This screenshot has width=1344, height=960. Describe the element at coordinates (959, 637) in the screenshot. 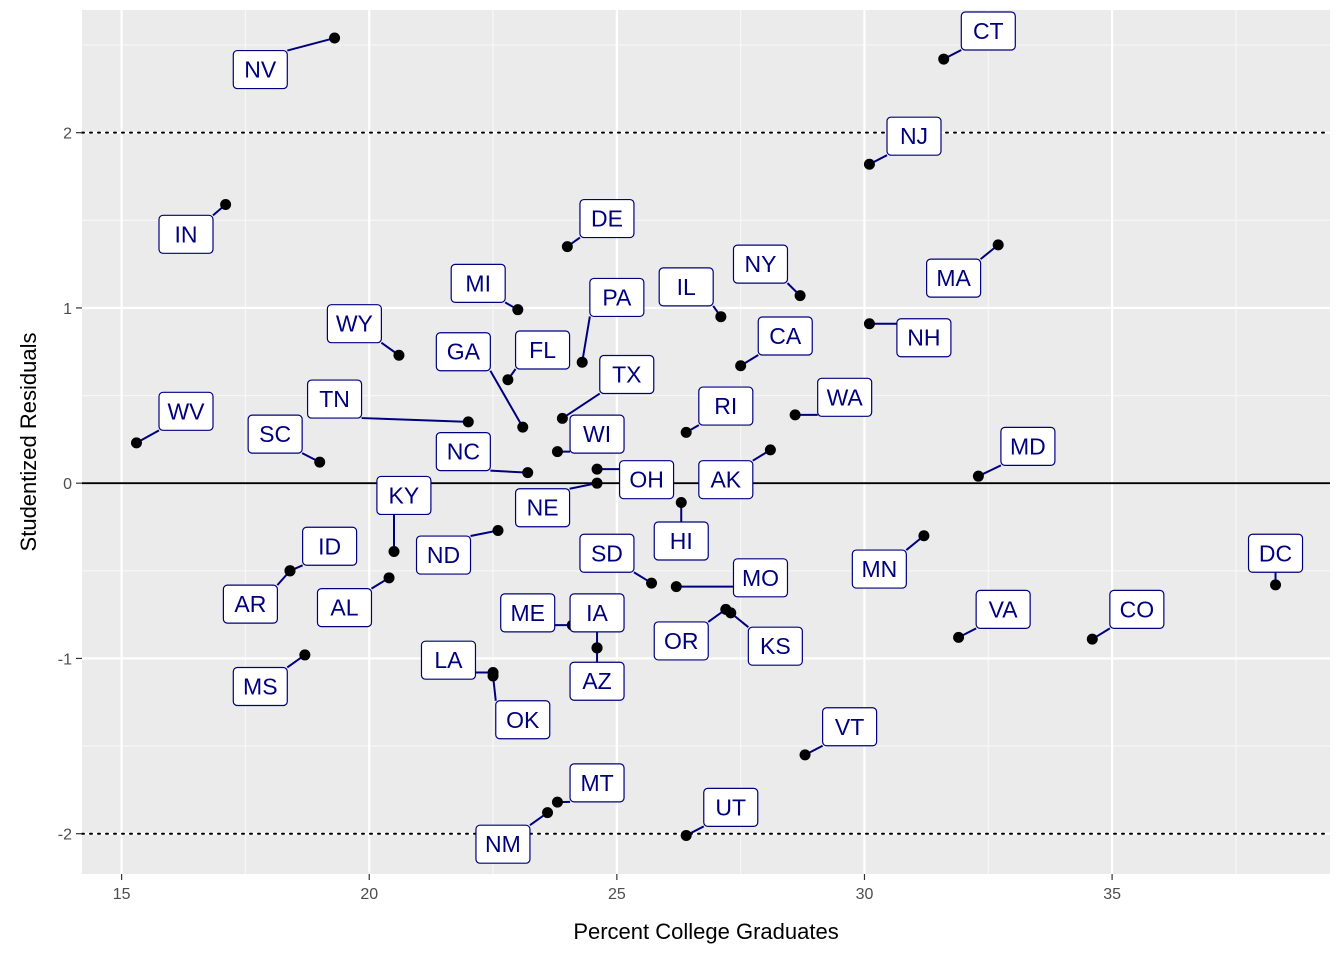

I see `point-va` at that location.